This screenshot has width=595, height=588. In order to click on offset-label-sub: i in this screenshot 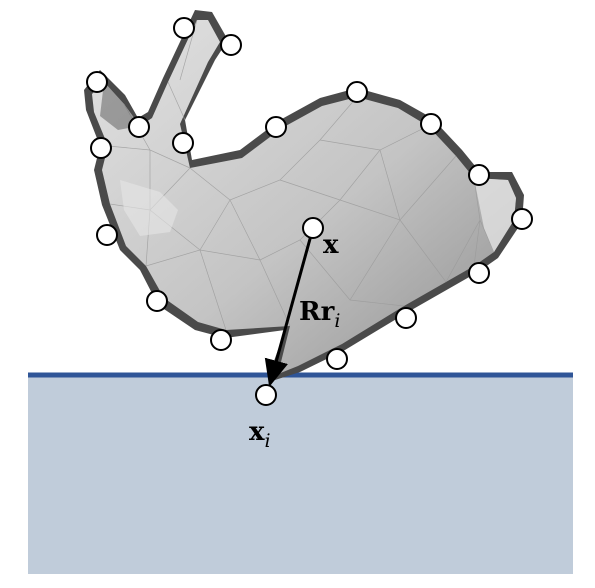, I will do `click(337, 321)`.